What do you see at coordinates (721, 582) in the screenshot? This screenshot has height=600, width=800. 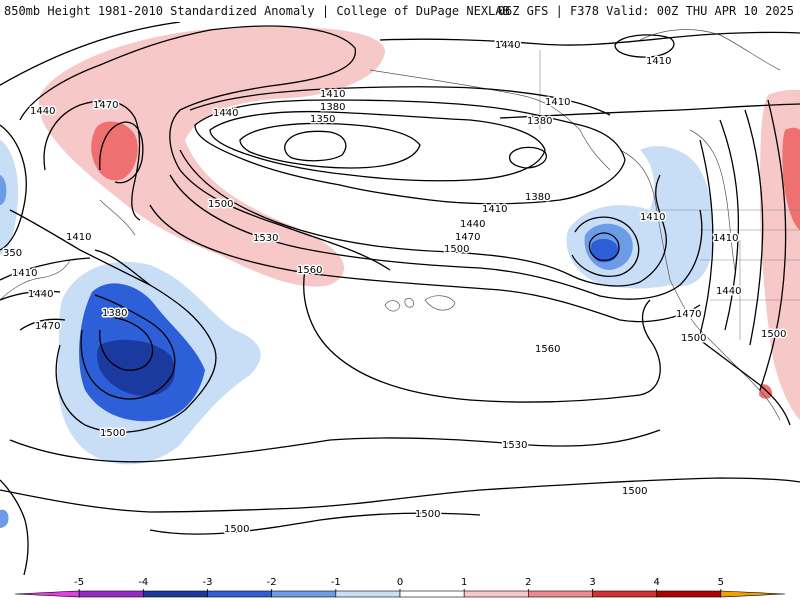 I see `colorbar-tick-label: 5` at bounding box center [721, 582].